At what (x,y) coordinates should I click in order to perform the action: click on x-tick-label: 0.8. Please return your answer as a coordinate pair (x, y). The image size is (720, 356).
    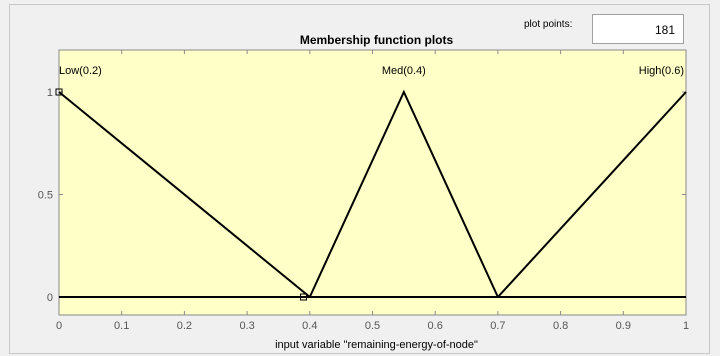
    Looking at the image, I should click on (560, 326).